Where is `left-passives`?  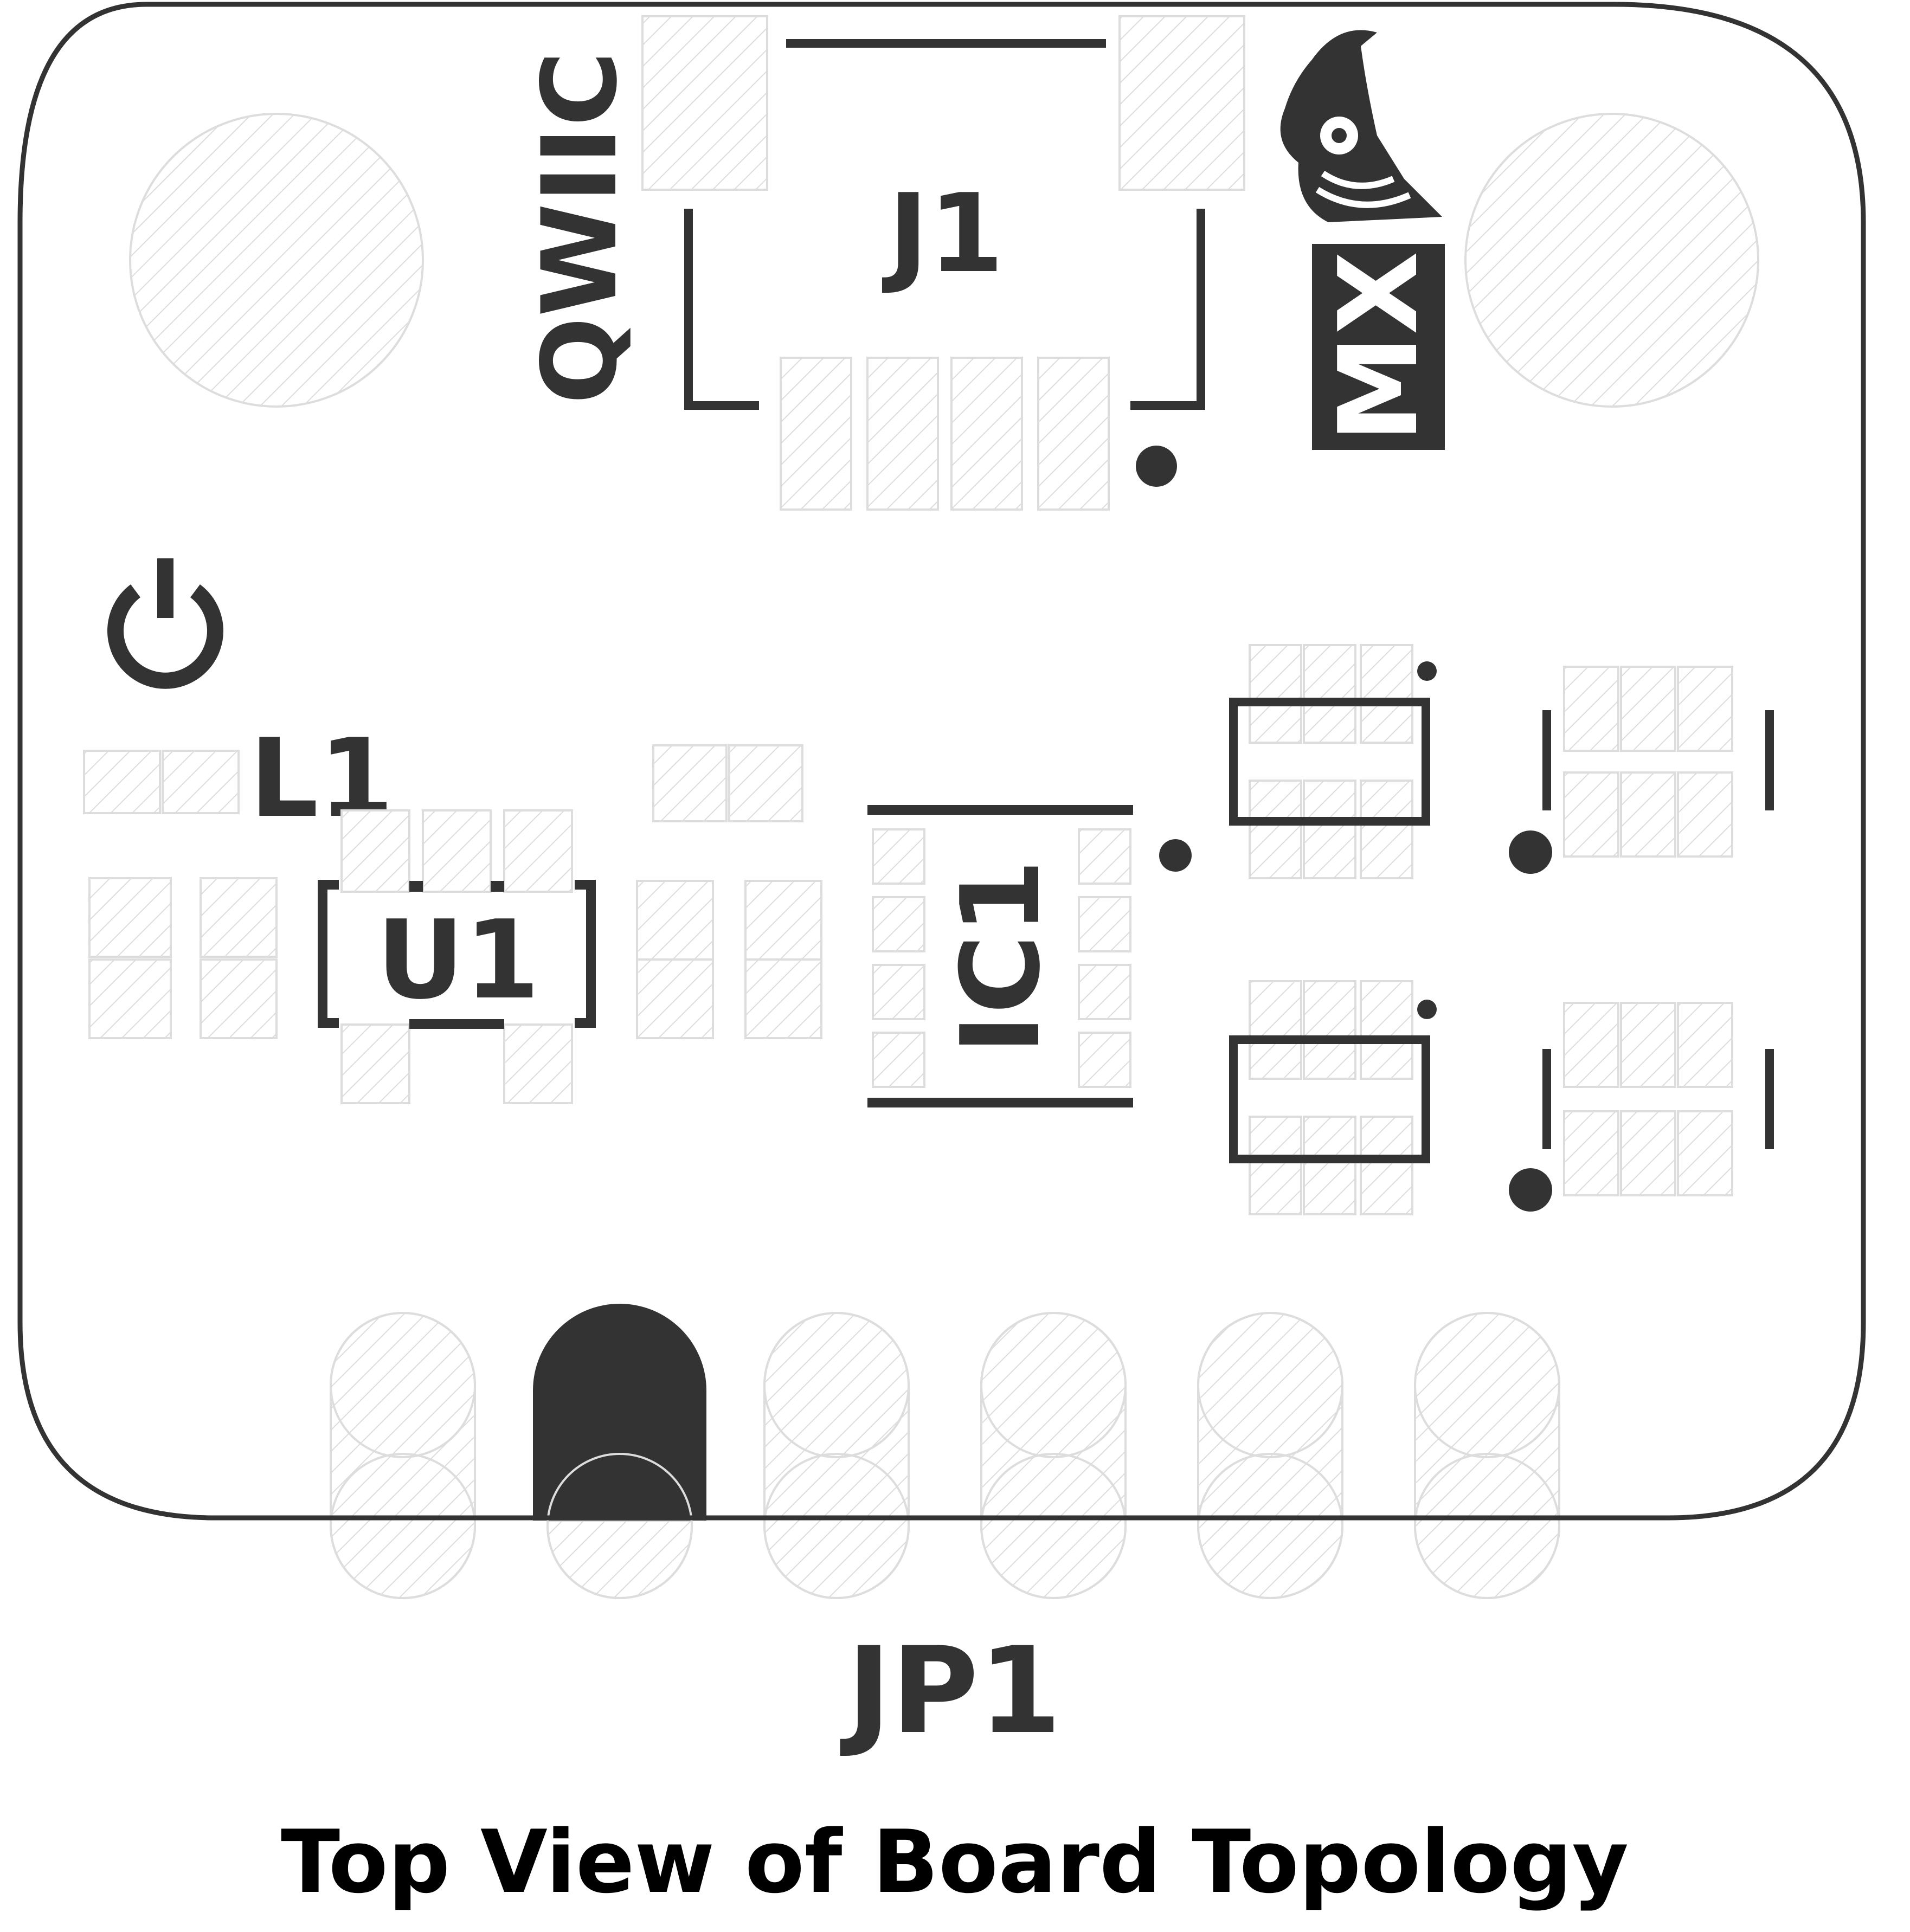 left-passives is located at coordinates (183, 958).